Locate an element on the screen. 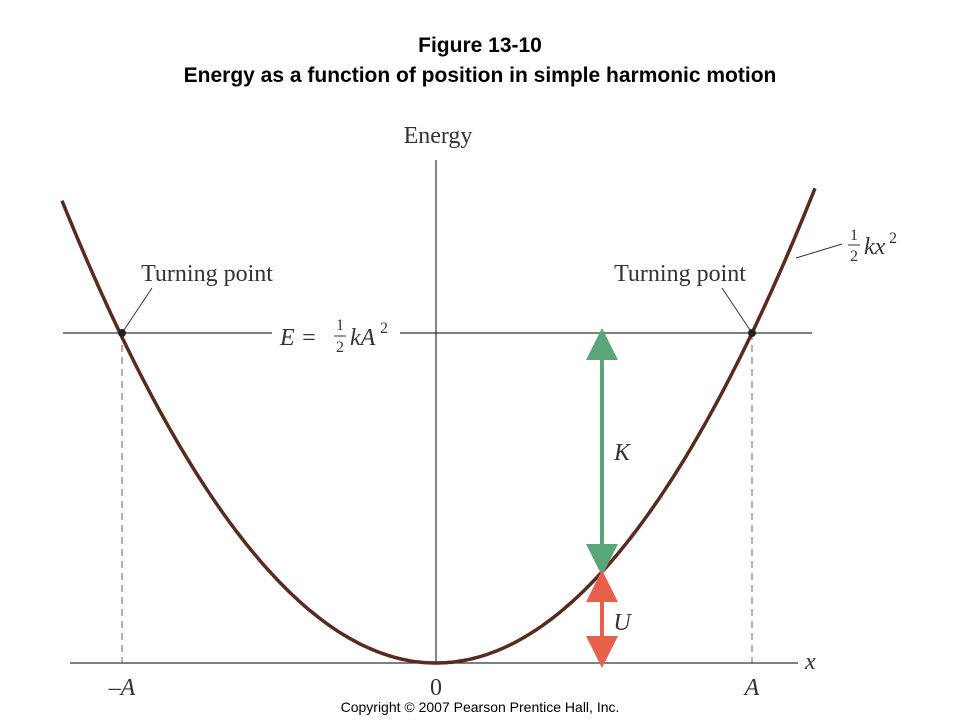 The height and width of the screenshot is (720, 960). energy-exp: 2 is located at coordinates (384, 328).